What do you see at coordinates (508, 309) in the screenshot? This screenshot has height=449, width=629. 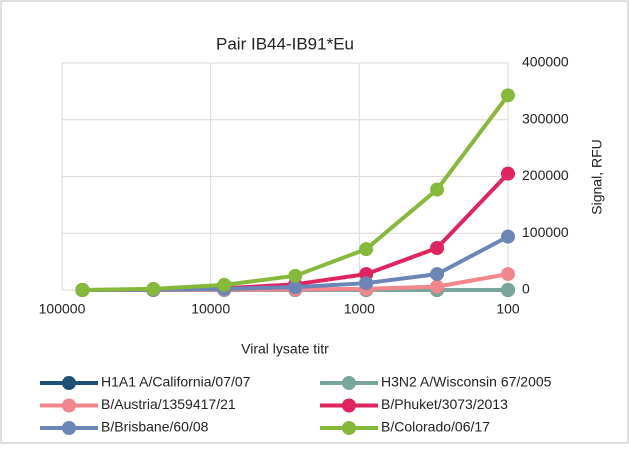 I see `x-tick-label: 100` at bounding box center [508, 309].